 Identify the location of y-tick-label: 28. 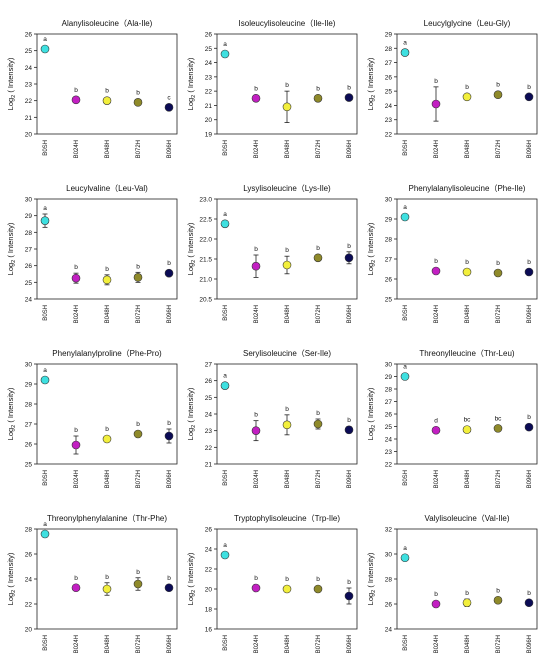
(389, 49).